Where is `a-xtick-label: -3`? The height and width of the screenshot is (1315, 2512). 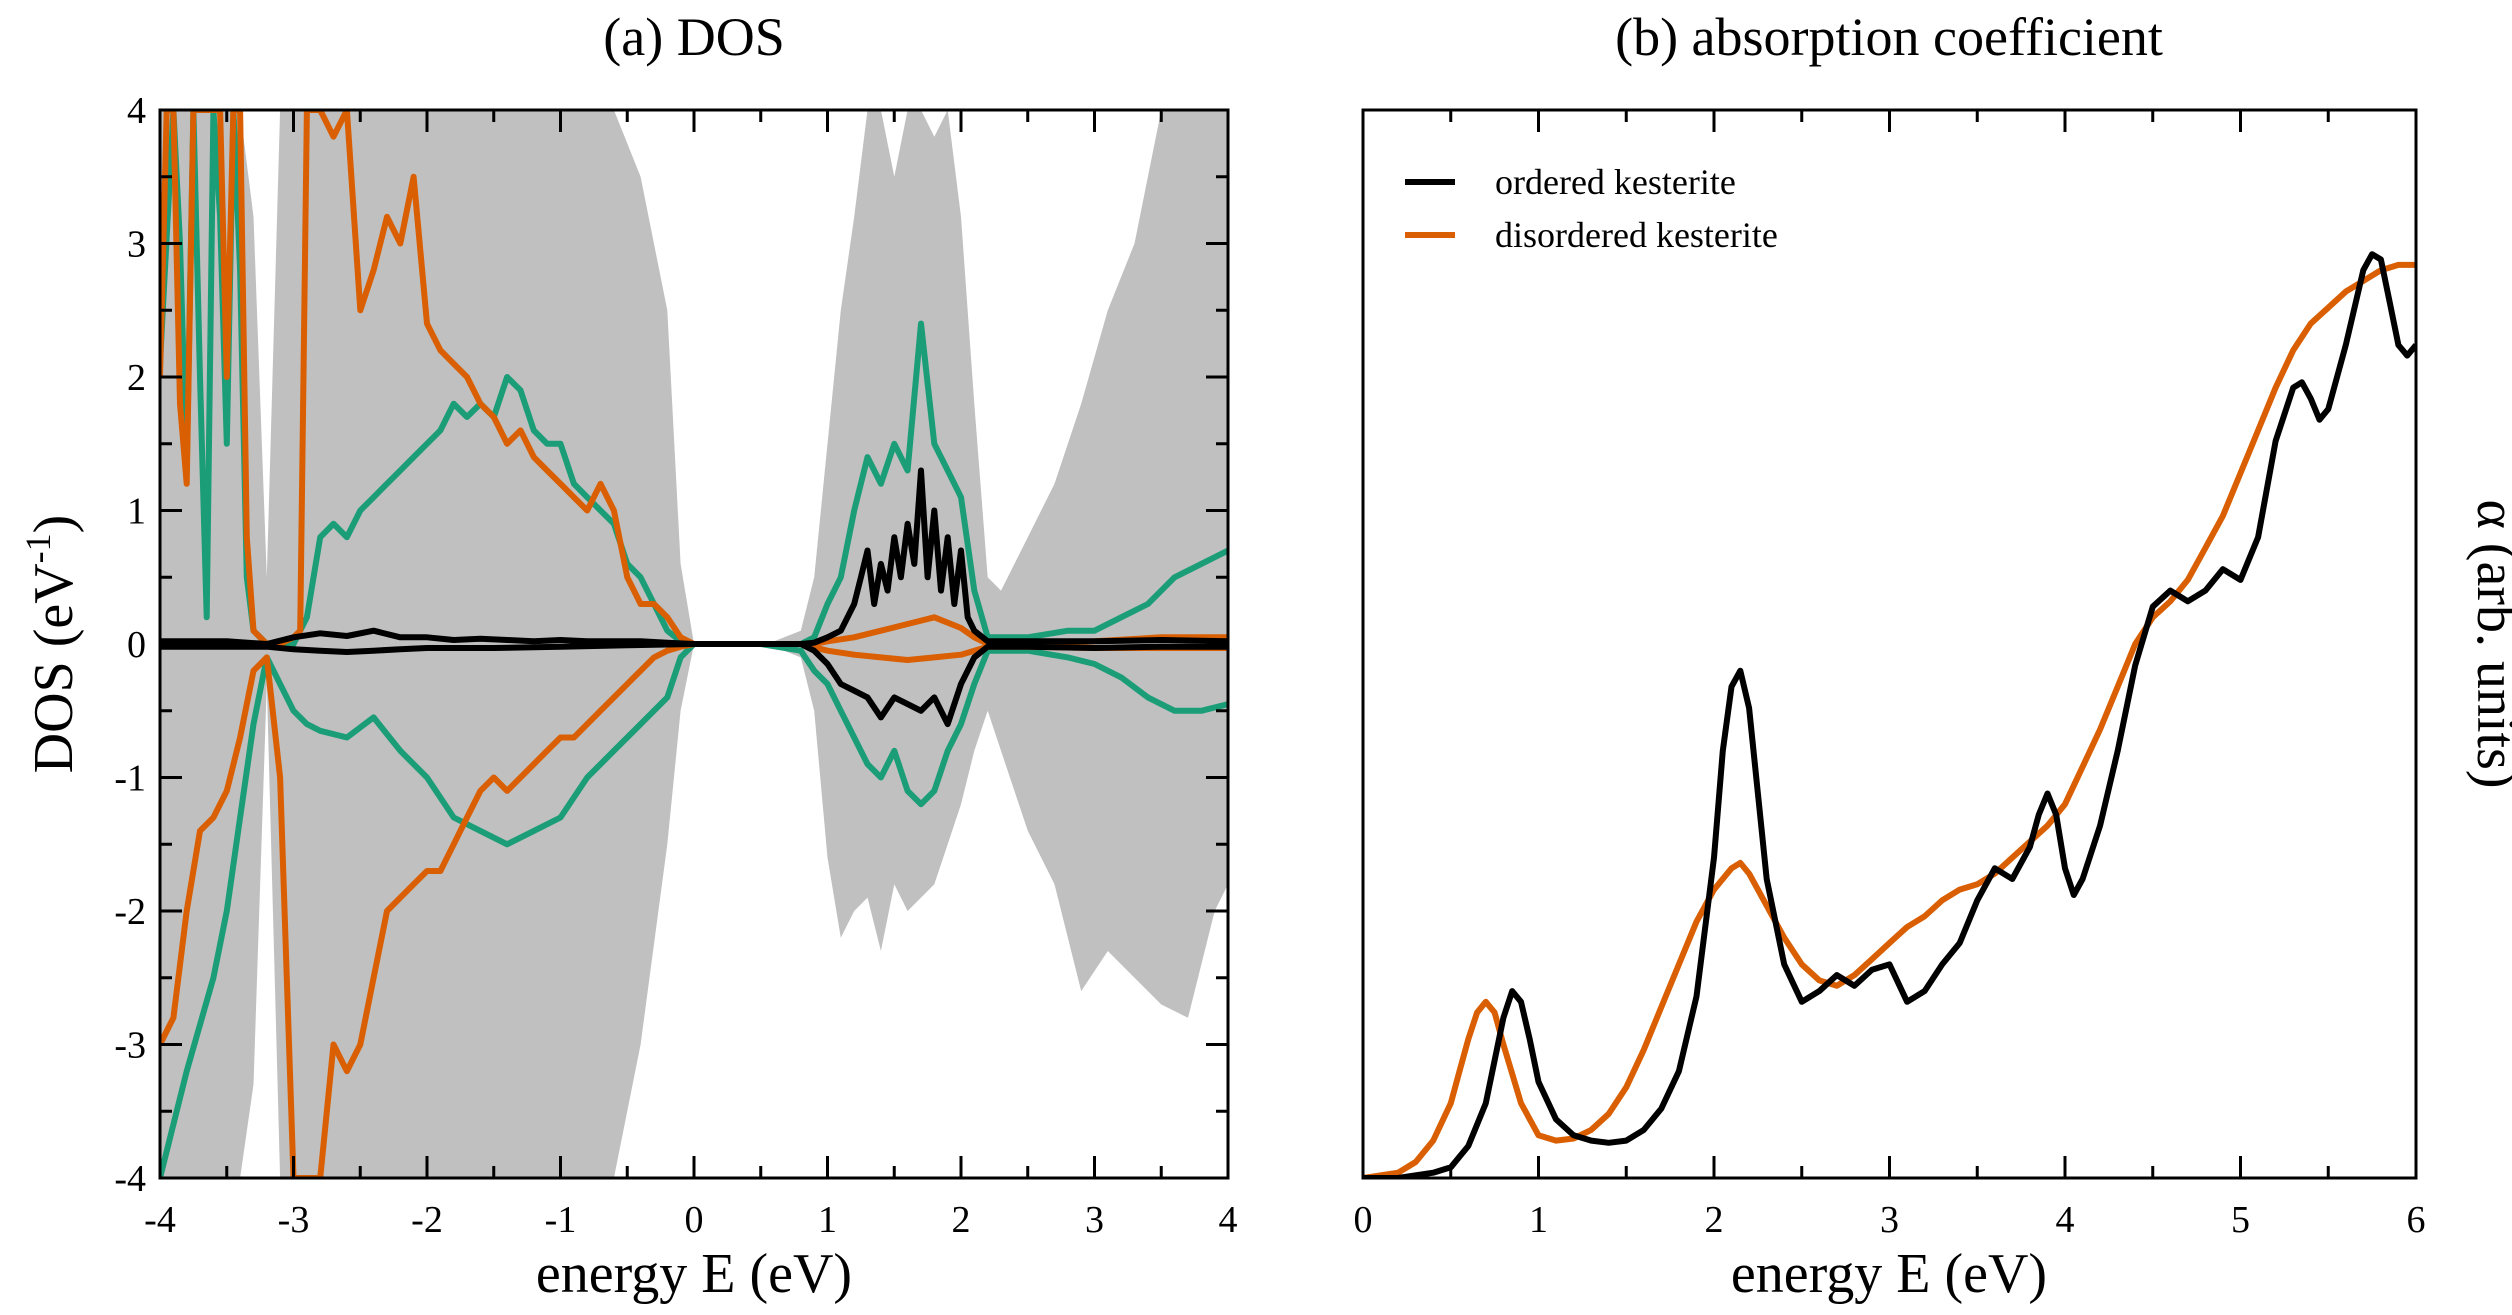
a-xtick-label: -3 is located at coordinates (294, 1220).